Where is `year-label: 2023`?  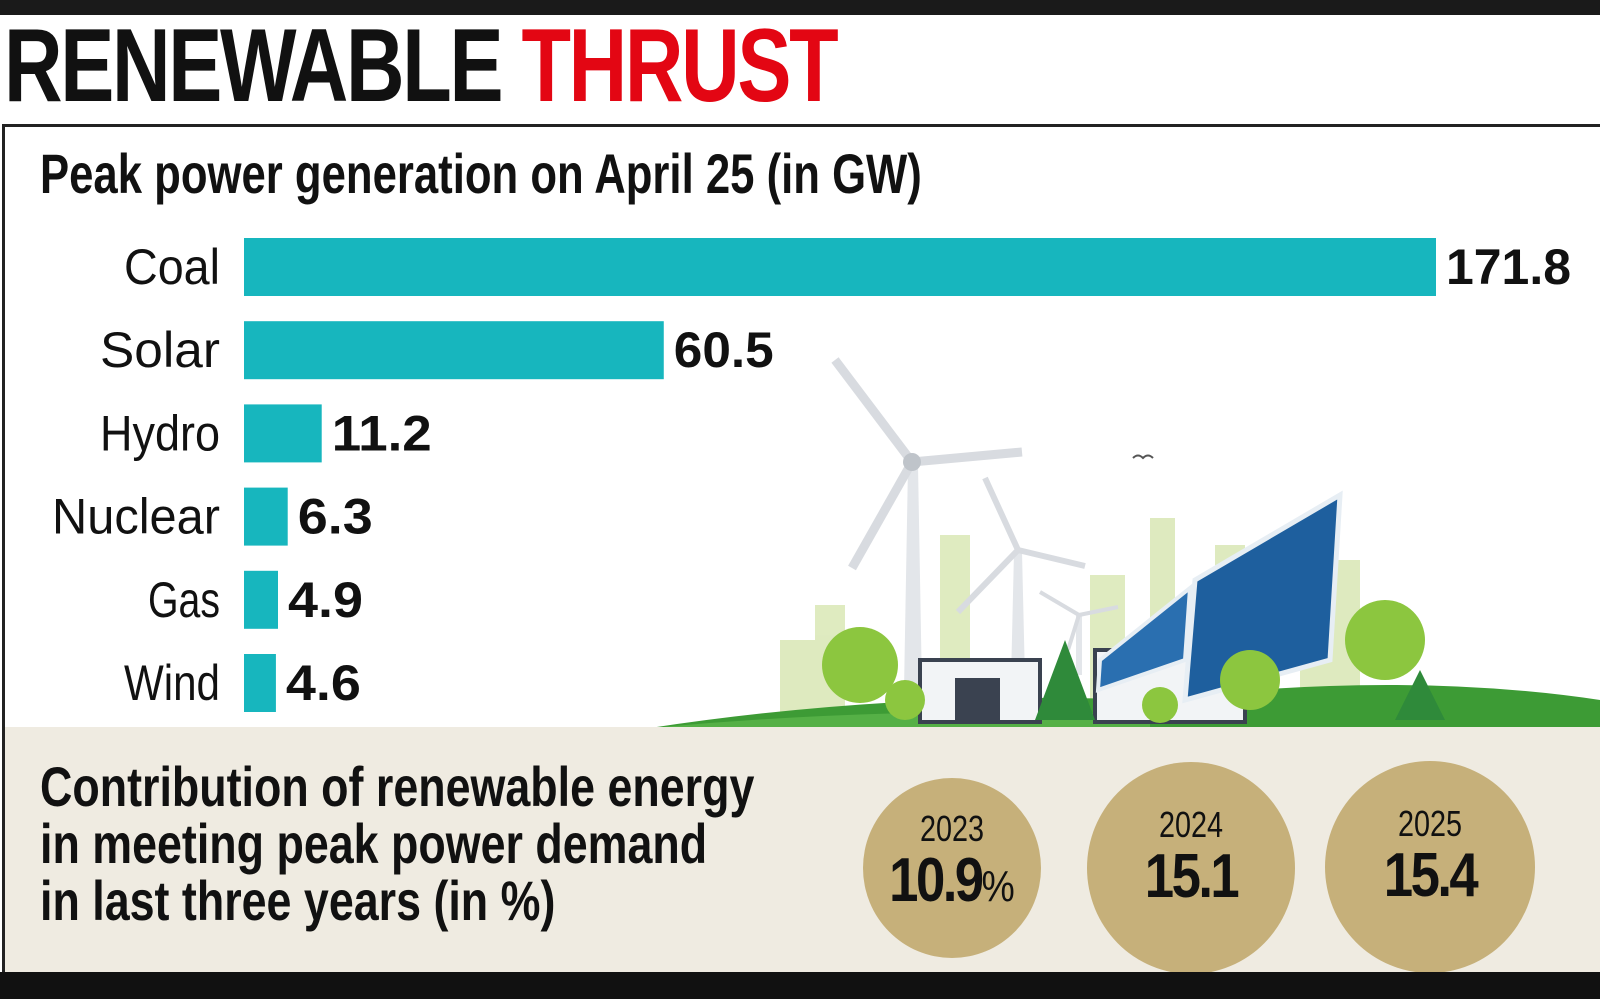 year-label: 2023 is located at coordinates (952, 828).